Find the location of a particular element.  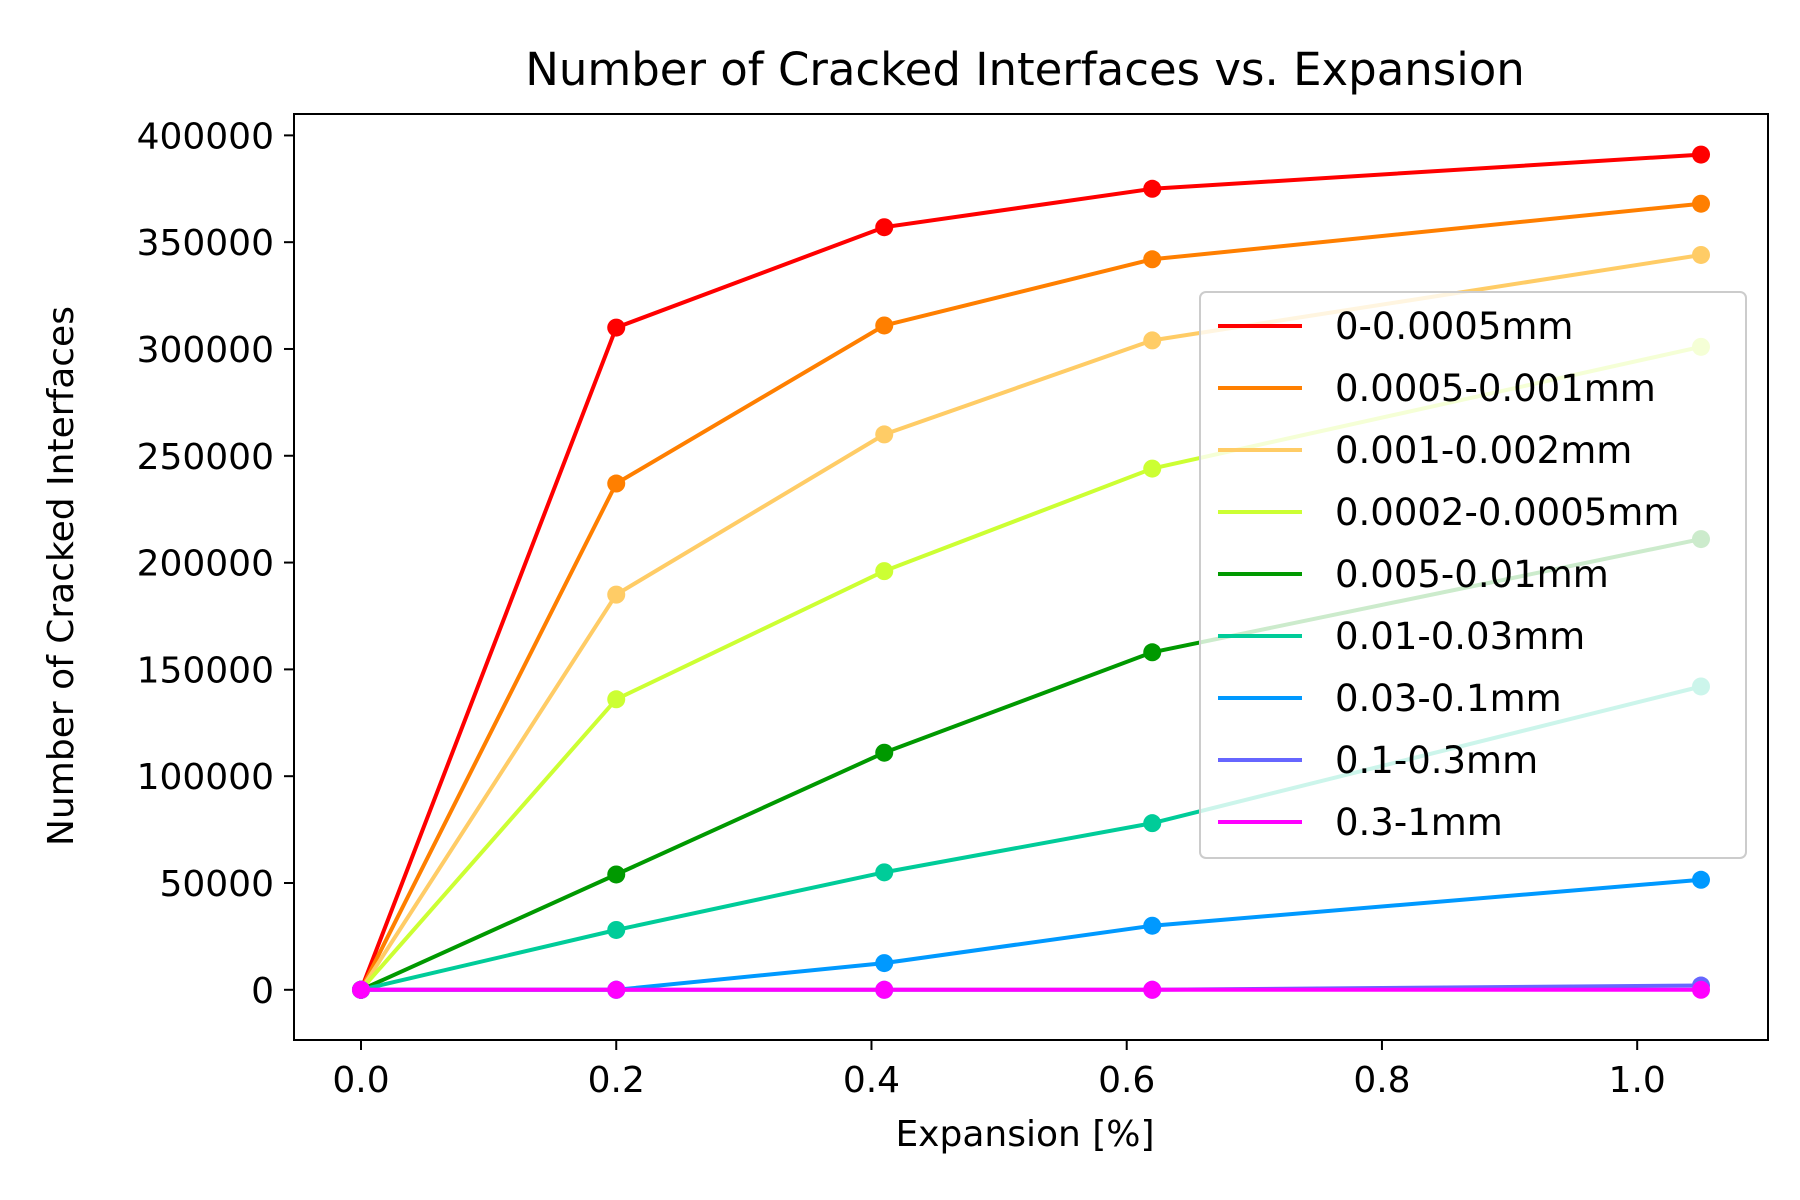

y-tick-label: 300000 is located at coordinates (205, 350).